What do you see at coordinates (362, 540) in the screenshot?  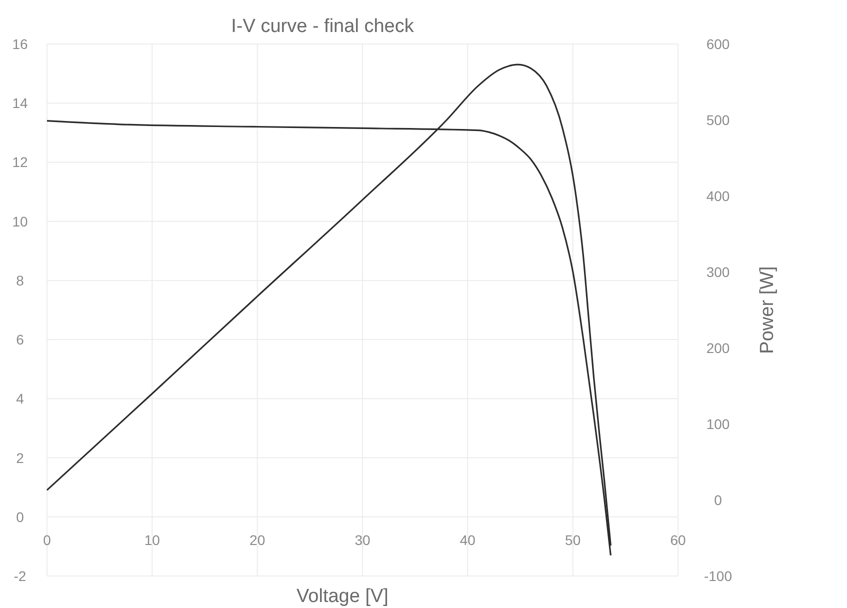 I see `x-tick-label: 30` at bounding box center [362, 540].